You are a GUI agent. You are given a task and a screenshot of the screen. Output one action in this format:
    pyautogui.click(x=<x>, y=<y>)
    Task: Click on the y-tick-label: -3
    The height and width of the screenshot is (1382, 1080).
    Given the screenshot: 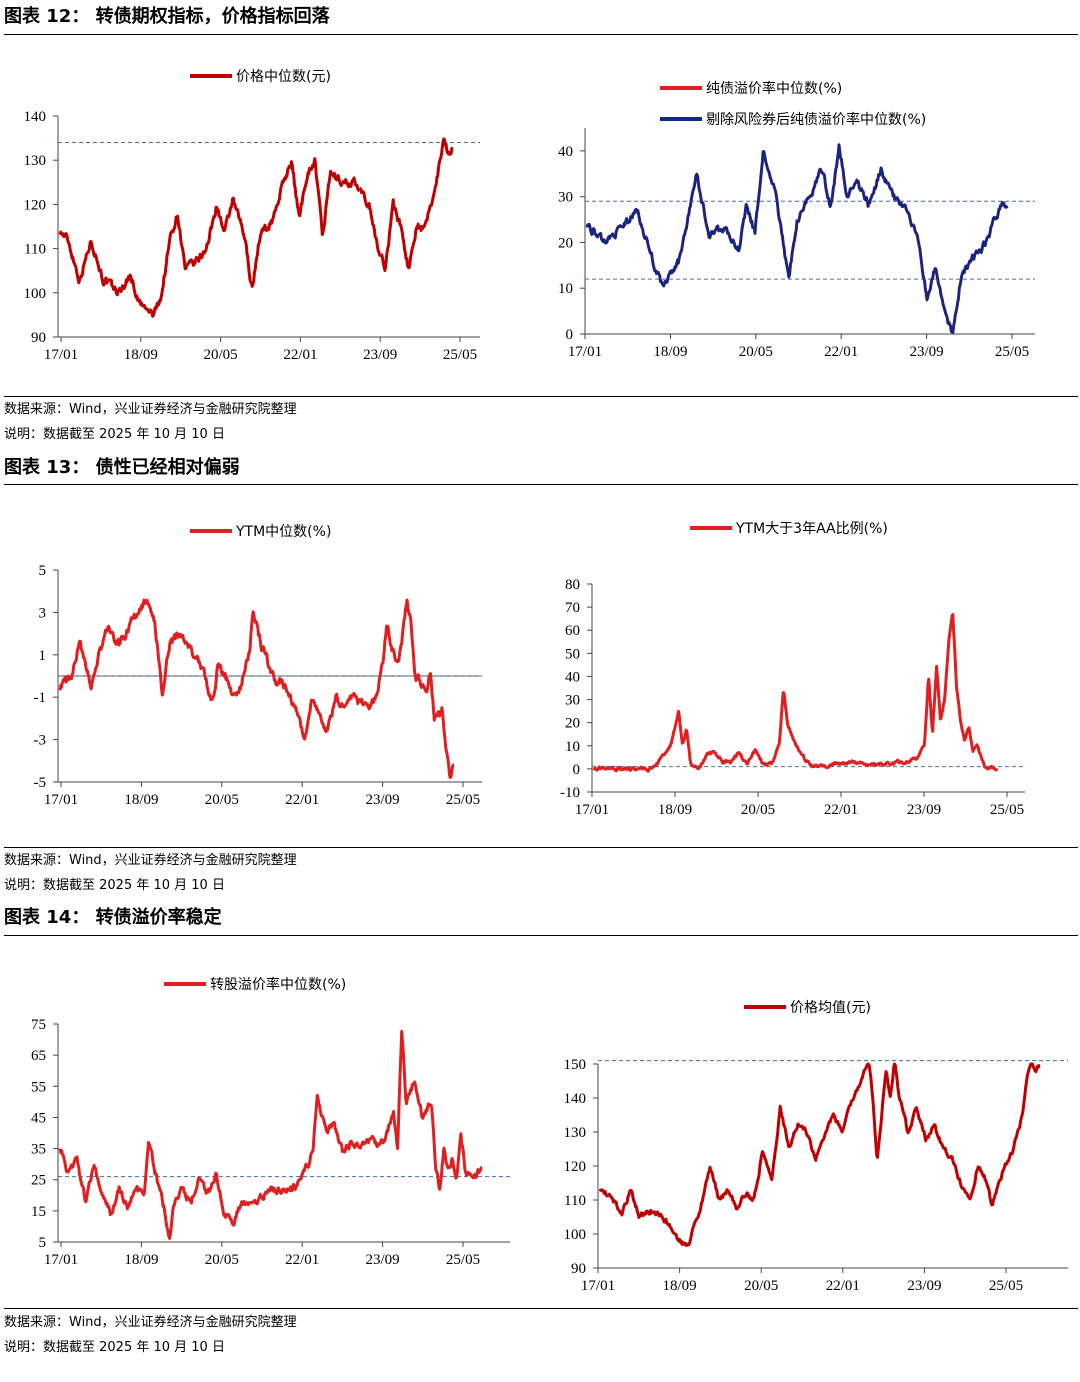 What is the action you would take?
    pyautogui.click(x=40, y=741)
    